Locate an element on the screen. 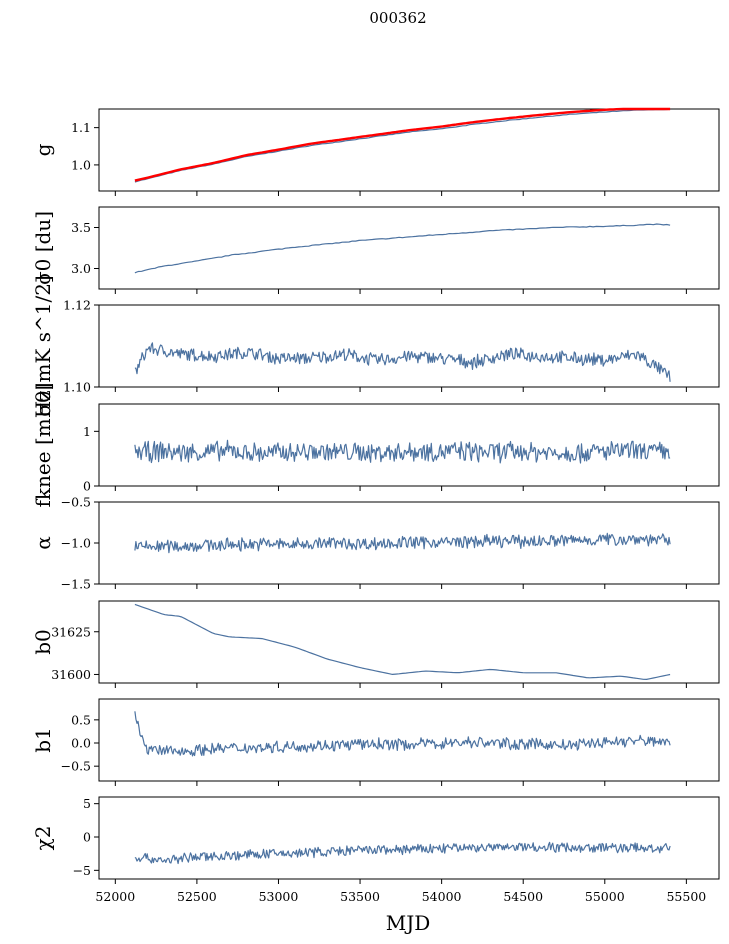 This screenshot has height=944, width=729. series-fit is located at coordinates (402, 144).